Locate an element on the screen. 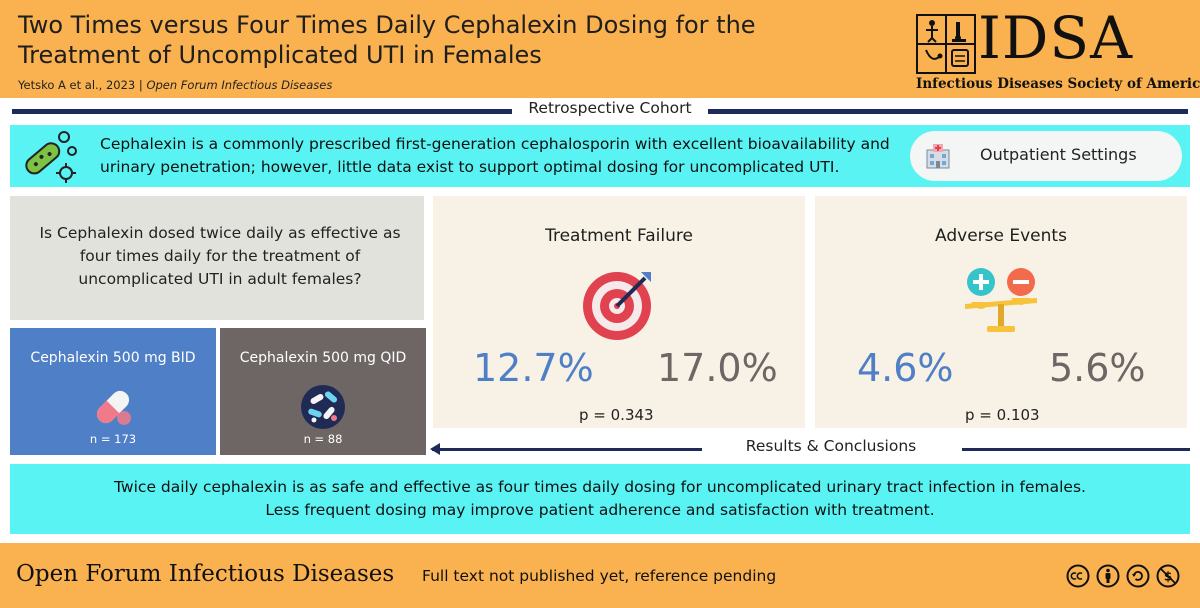 The image size is (1200, 608). divider-right is located at coordinates (948, 111).